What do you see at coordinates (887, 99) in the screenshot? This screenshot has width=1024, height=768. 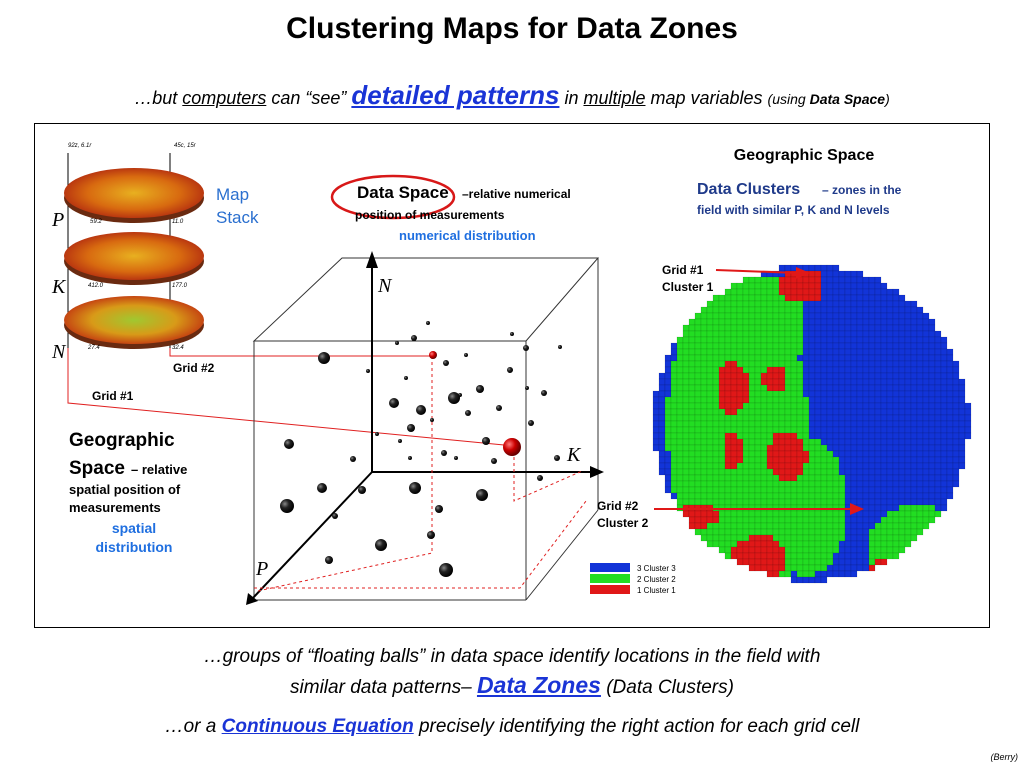 I see `subtitle-close: )` at bounding box center [887, 99].